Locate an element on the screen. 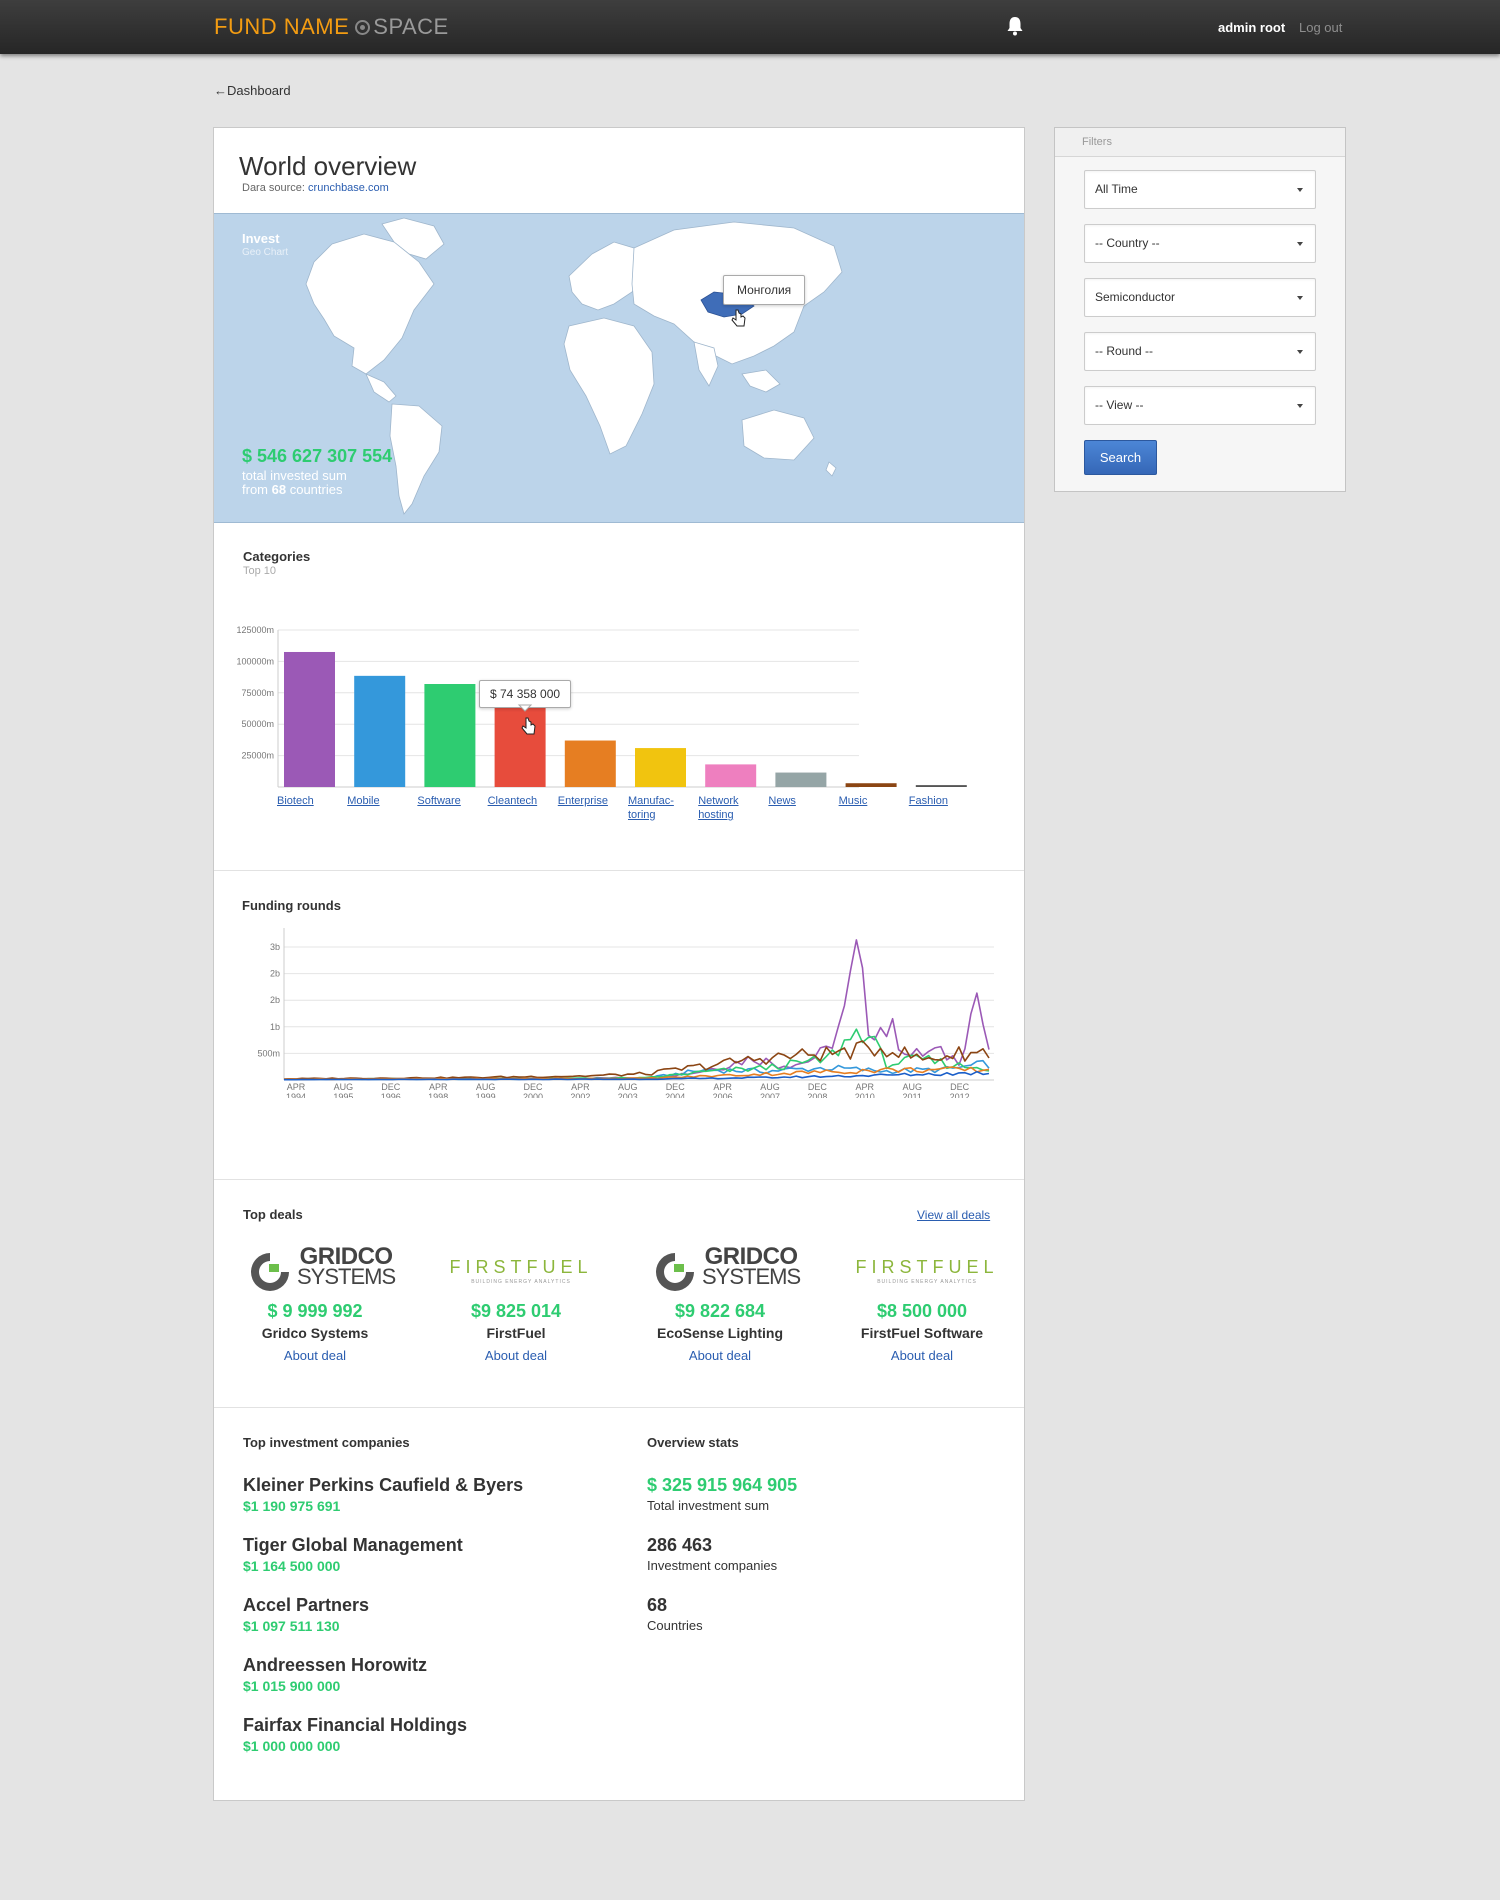 This screenshot has height=1900, width=1500. gridco-logo-mark: GRIDCO SYSTEMS is located at coordinates (320, 1267).